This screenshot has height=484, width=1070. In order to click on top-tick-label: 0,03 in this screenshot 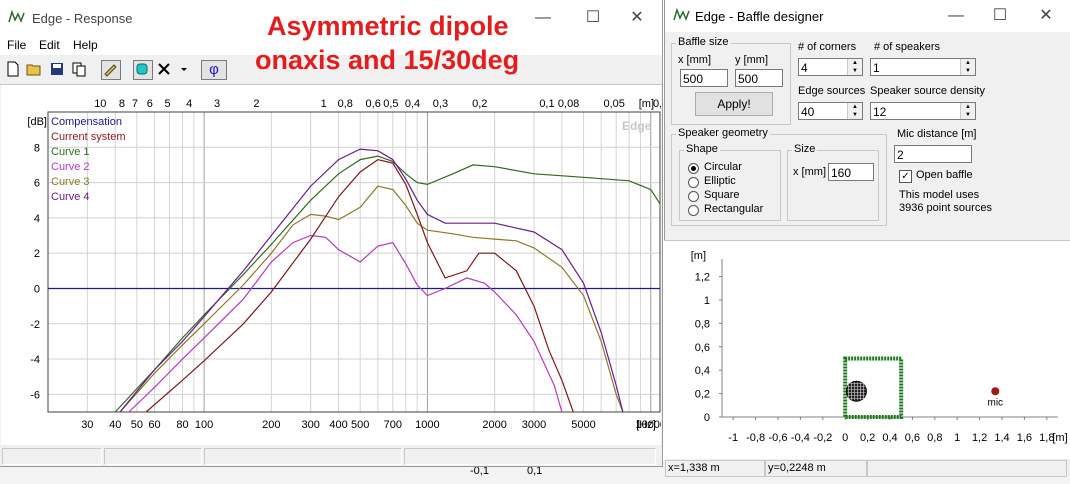, I will do `click(657, 104)`.